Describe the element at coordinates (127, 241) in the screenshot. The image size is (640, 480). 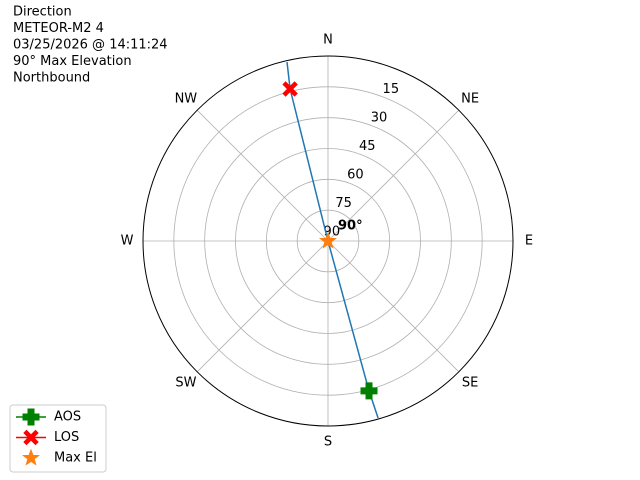
I see `direction-label: W` at that location.